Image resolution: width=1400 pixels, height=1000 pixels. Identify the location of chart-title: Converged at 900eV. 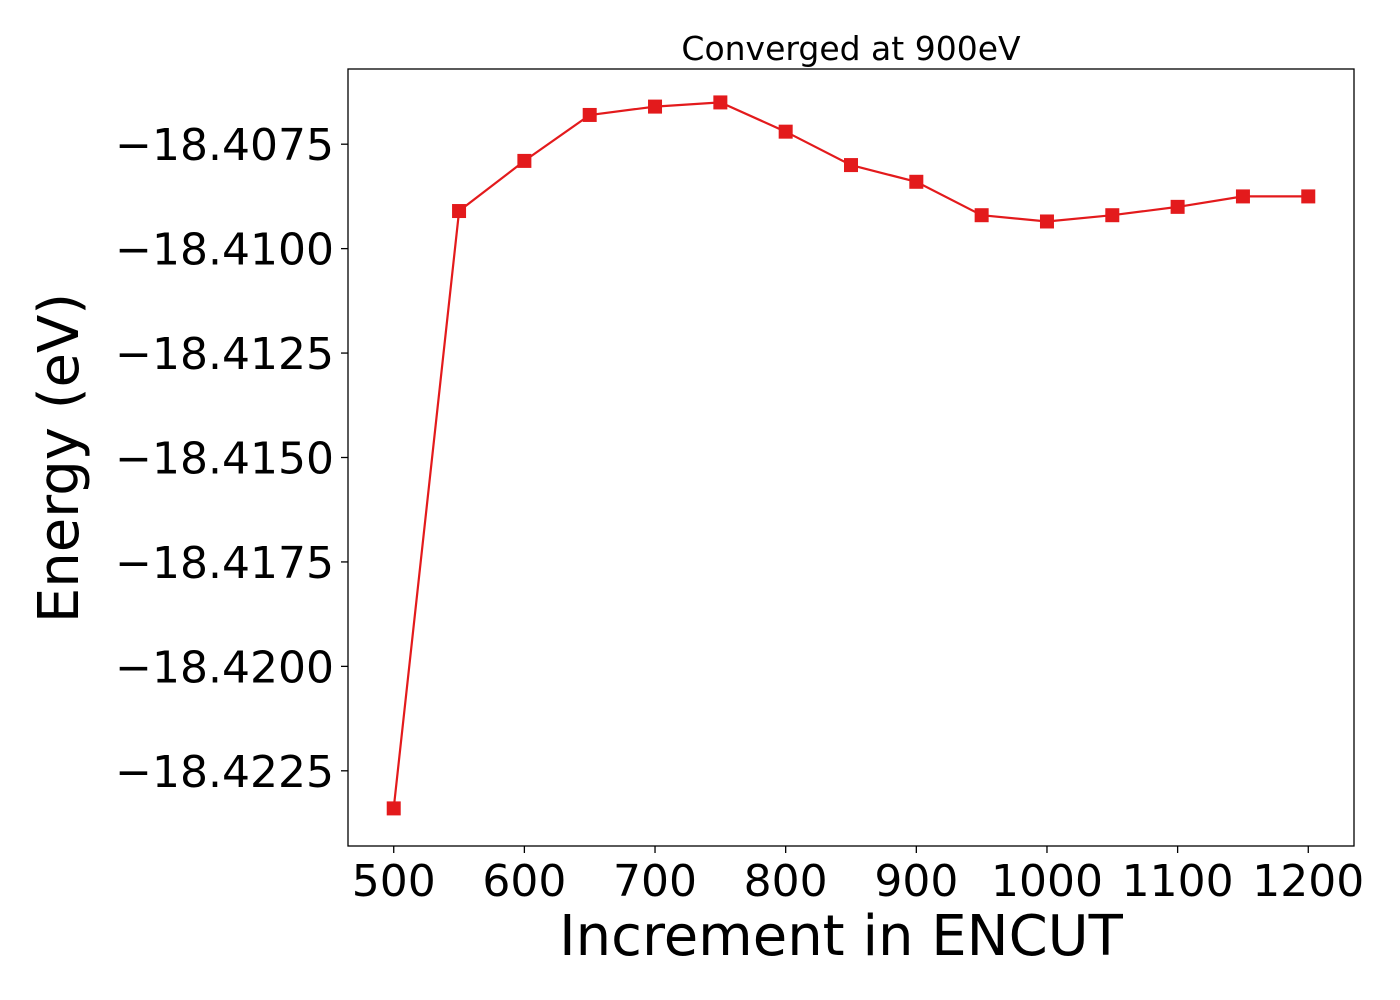
(851, 48).